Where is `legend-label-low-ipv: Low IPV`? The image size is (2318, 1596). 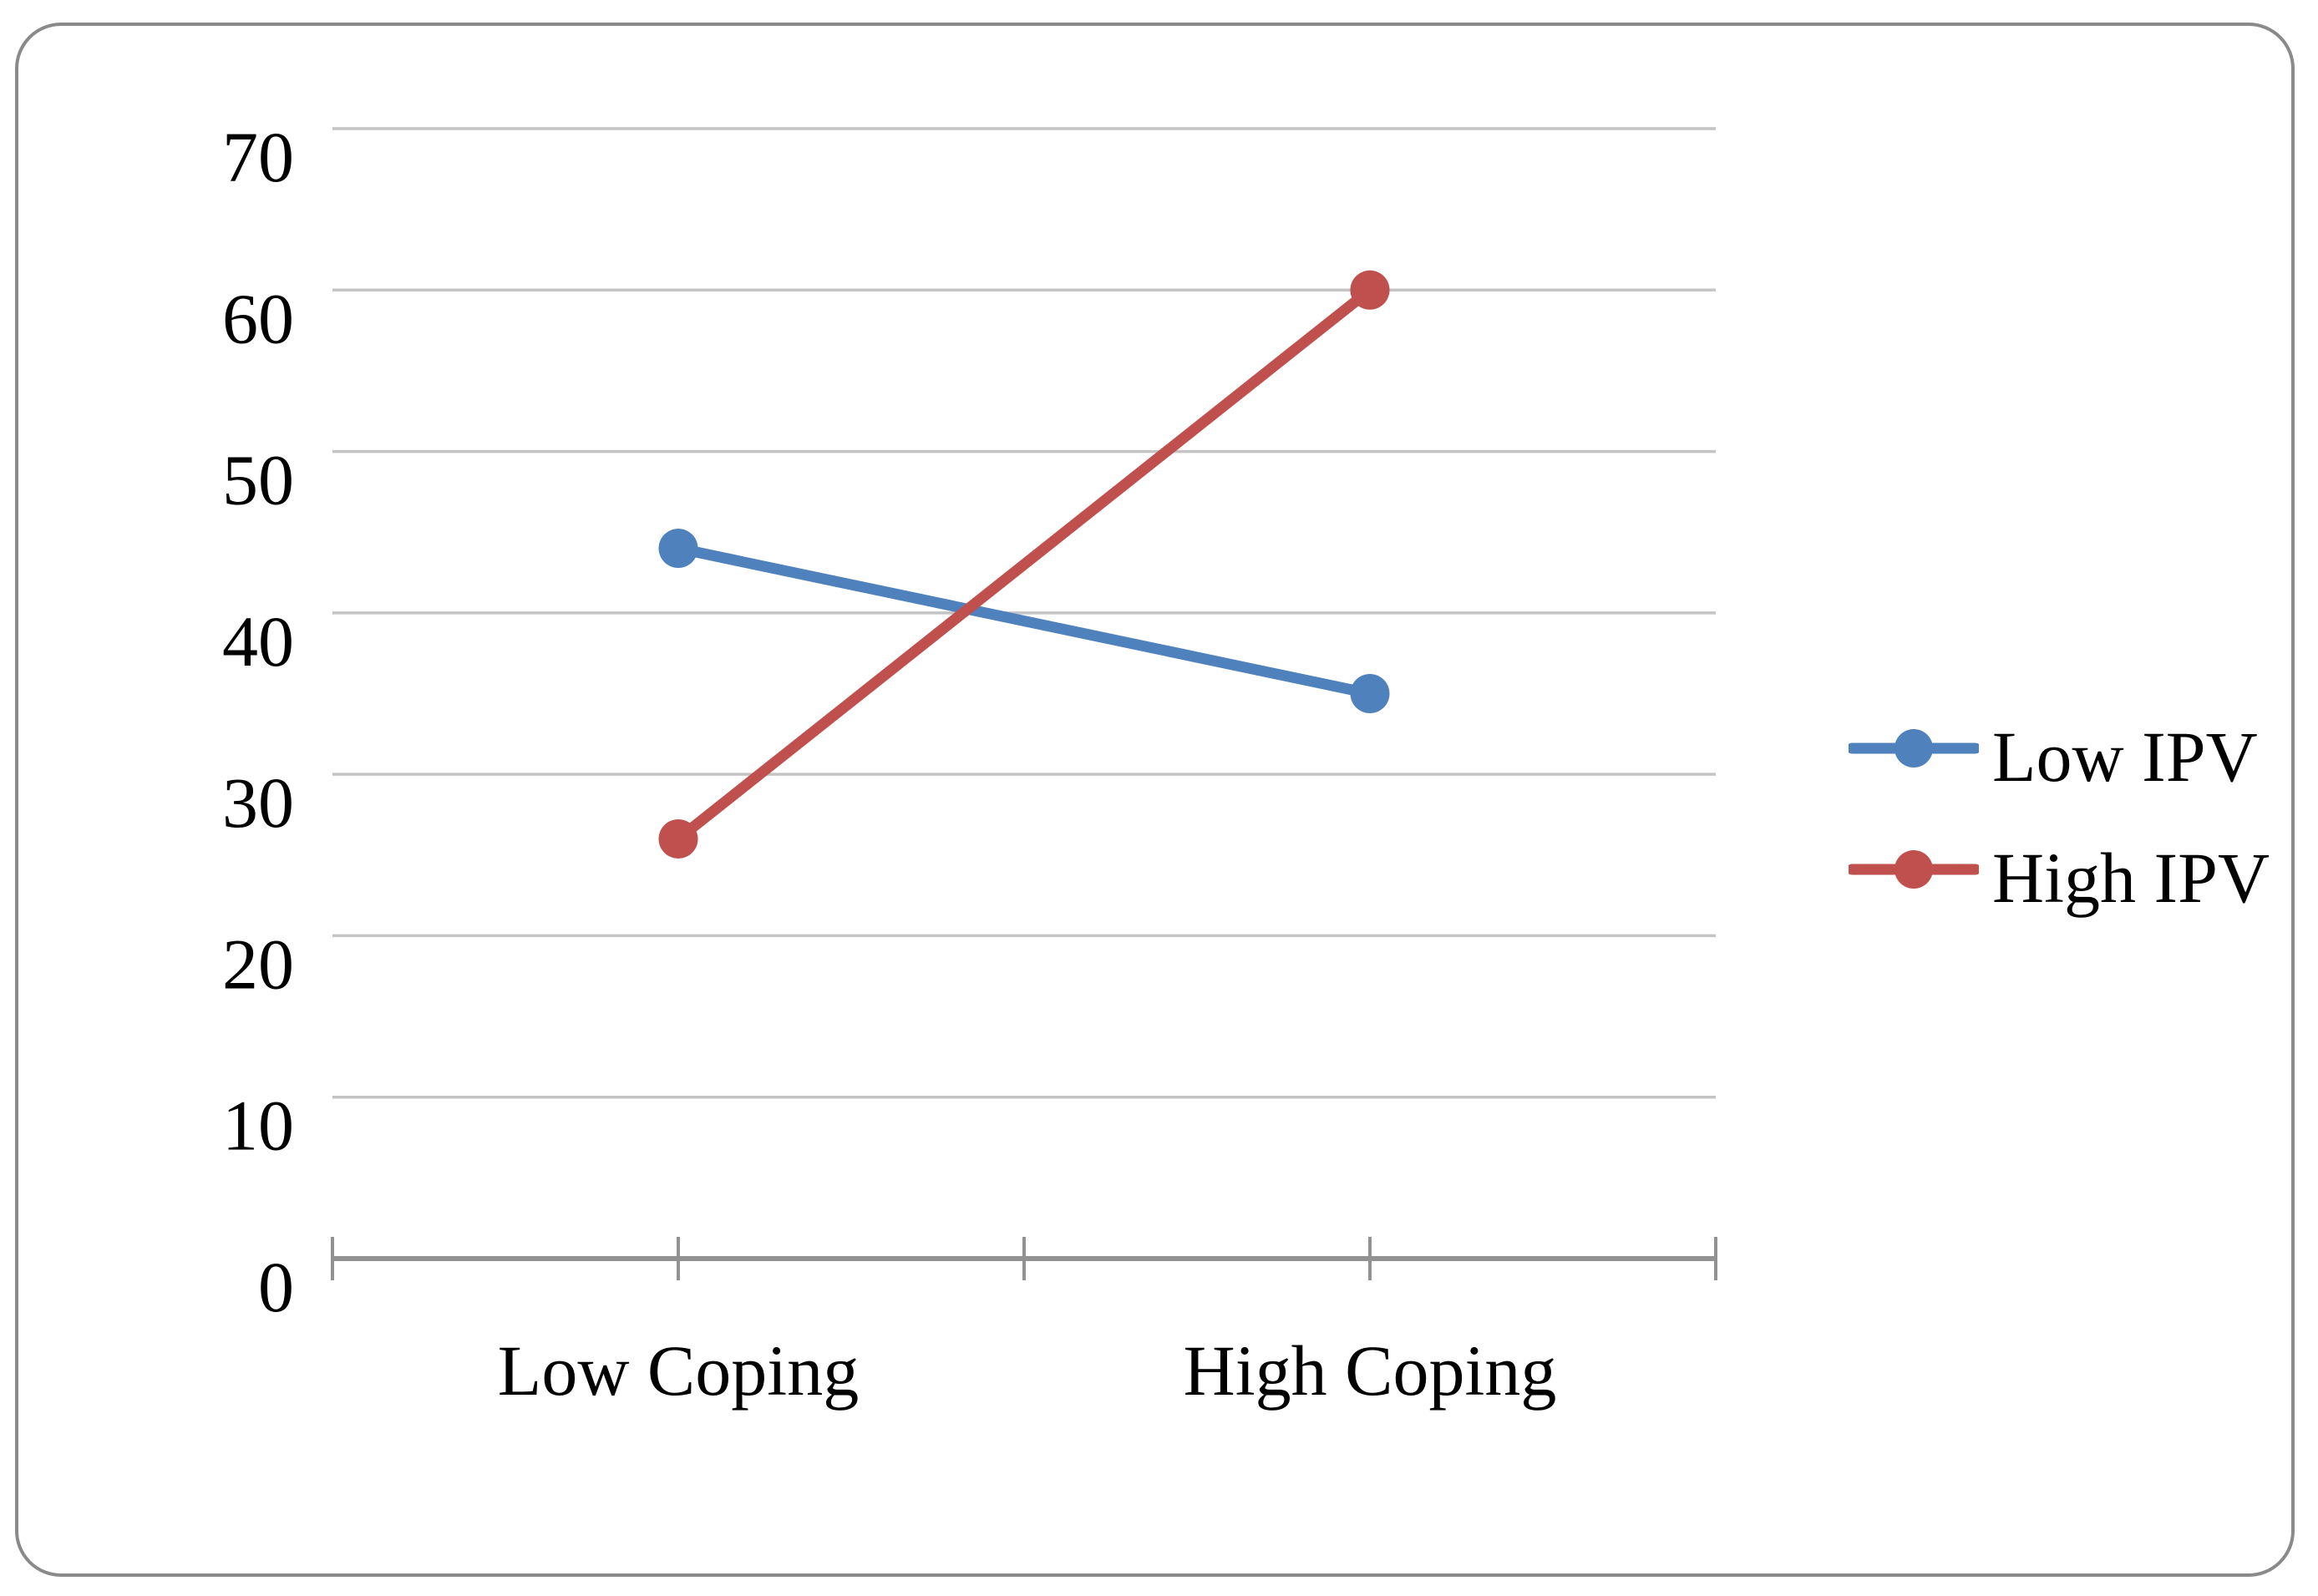 legend-label-low-ipv: Low IPV is located at coordinates (2125, 757).